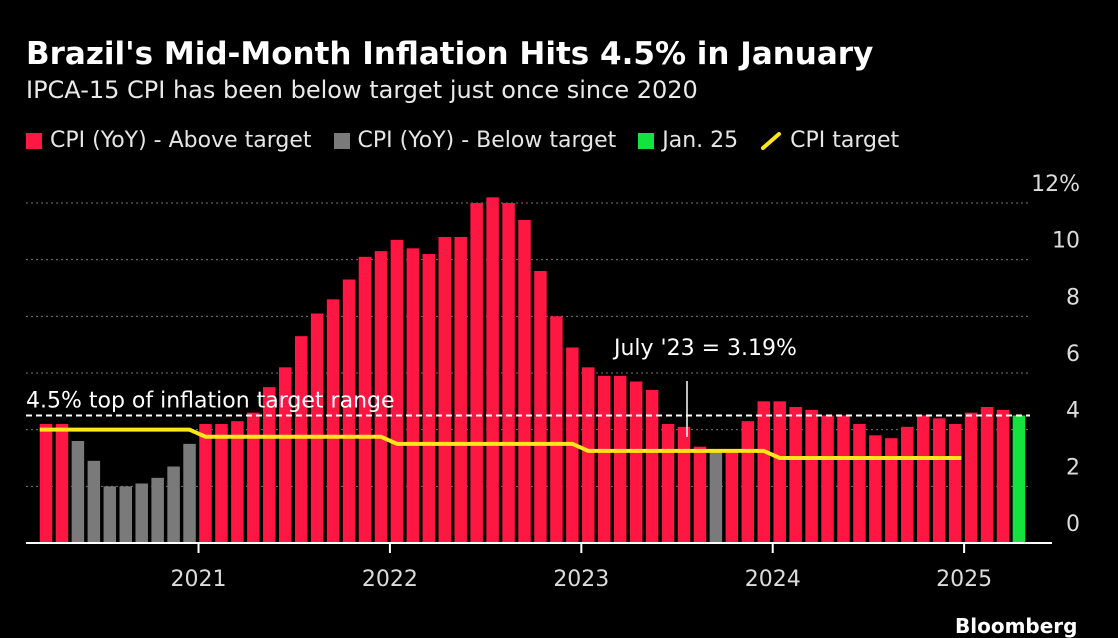 The height and width of the screenshot is (638, 1118). I want to click on legend-item-latest: Jan. 25, so click(688, 140).